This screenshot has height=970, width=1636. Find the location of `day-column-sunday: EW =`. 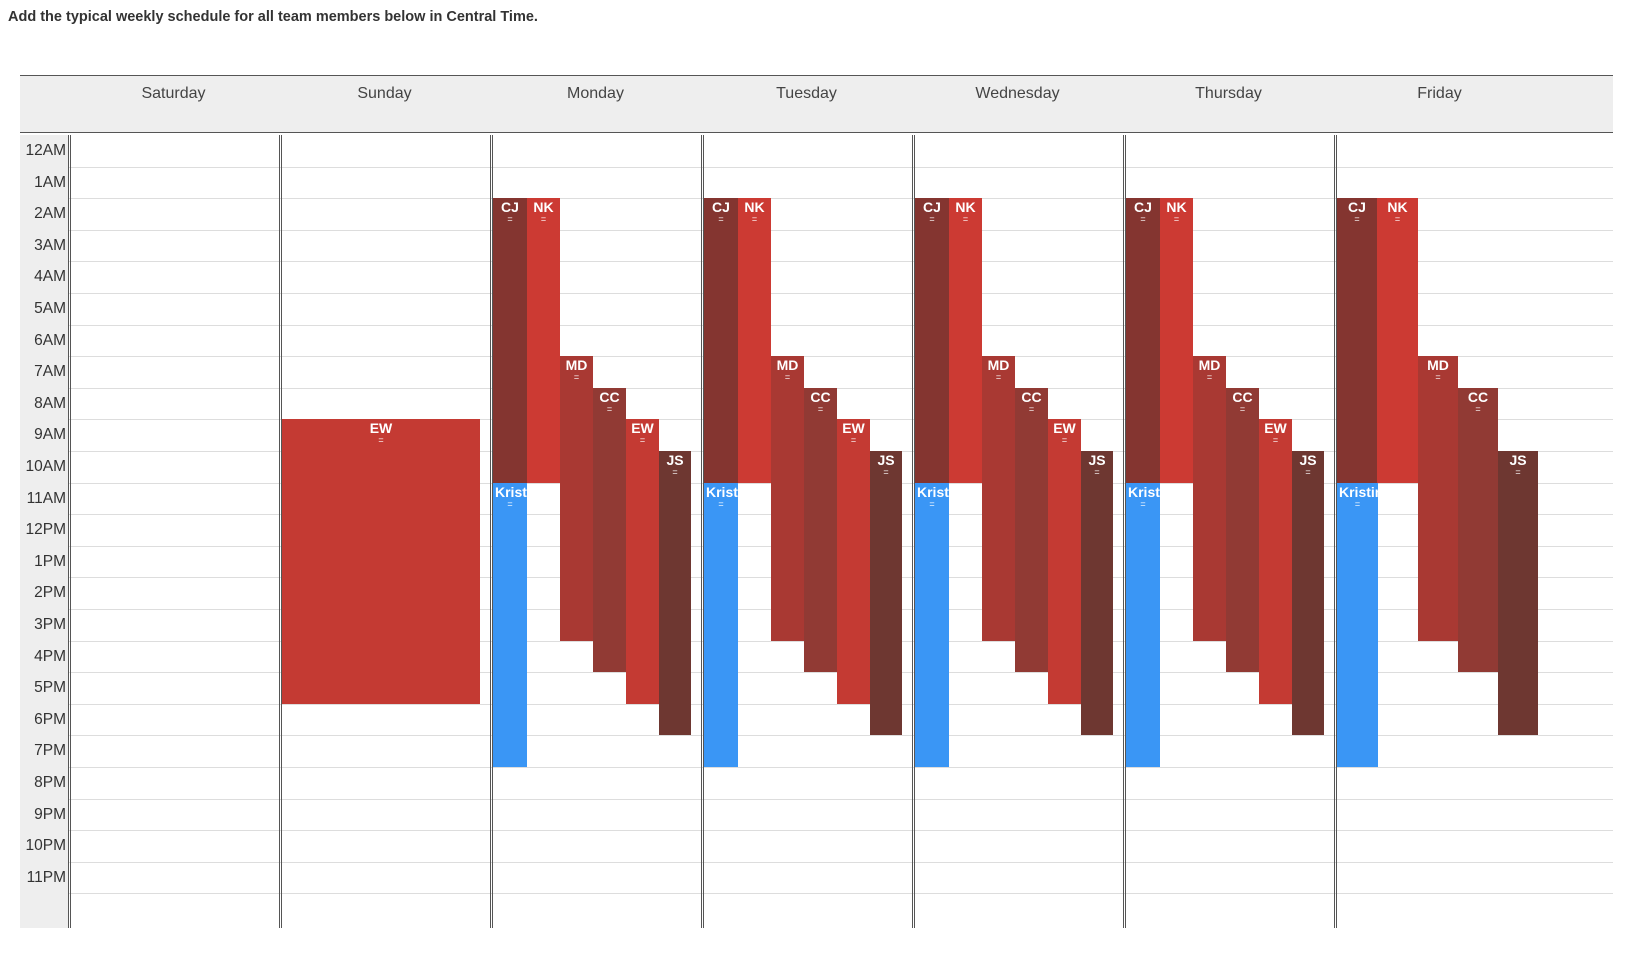

day-column-sunday: EW = is located at coordinates (384, 531).